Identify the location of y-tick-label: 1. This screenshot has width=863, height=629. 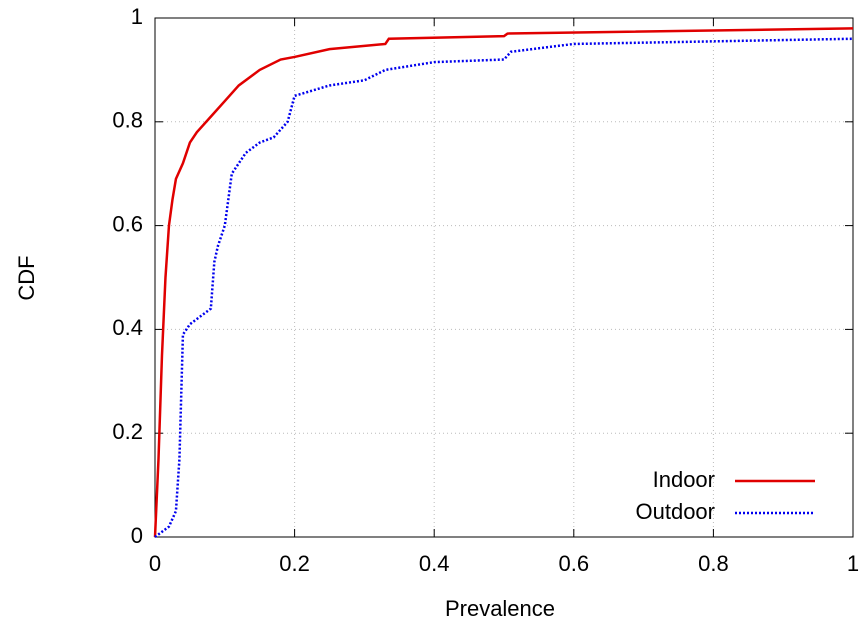
(137, 16).